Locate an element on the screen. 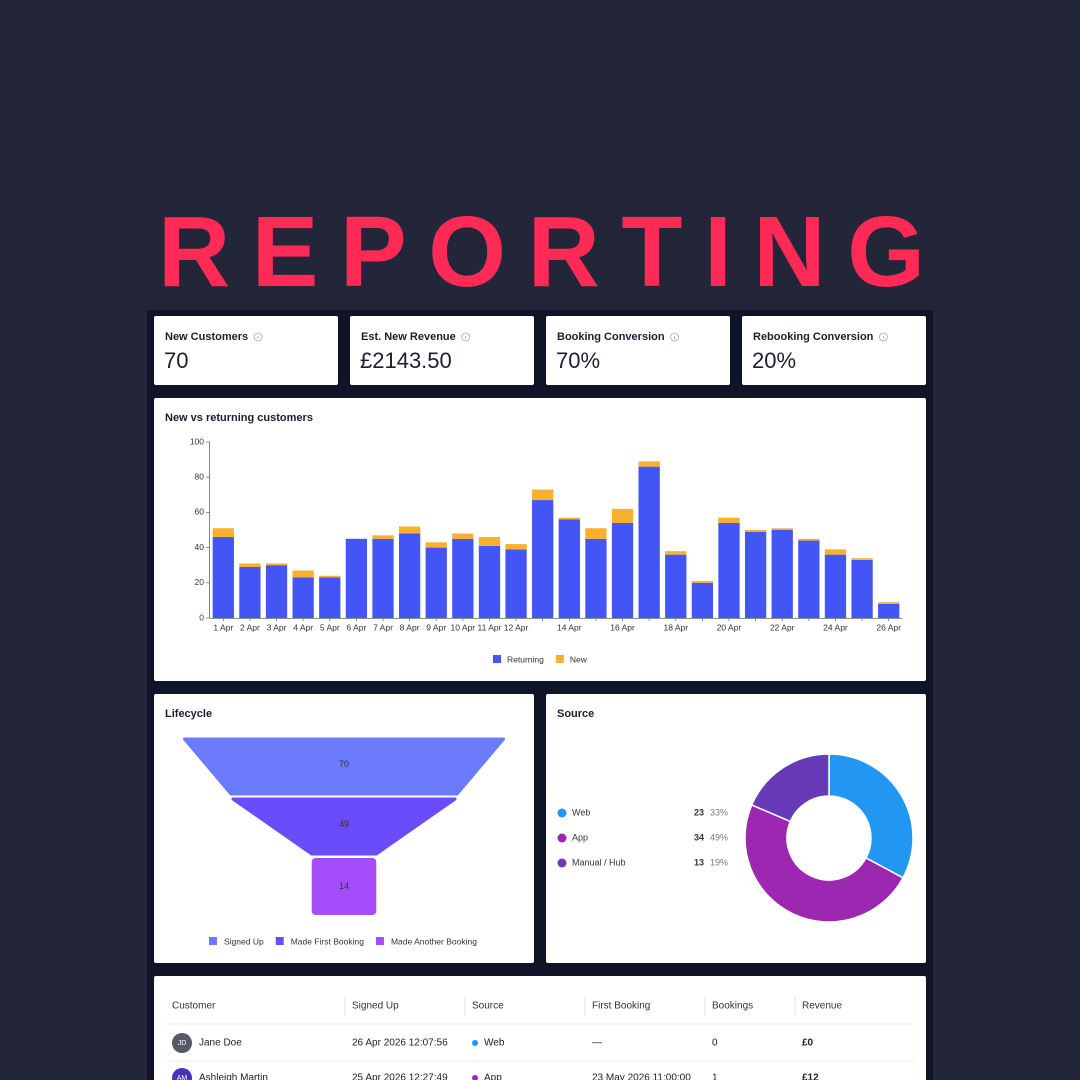 The image size is (1080, 1080). column-header: Customer is located at coordinates (194, 1006).